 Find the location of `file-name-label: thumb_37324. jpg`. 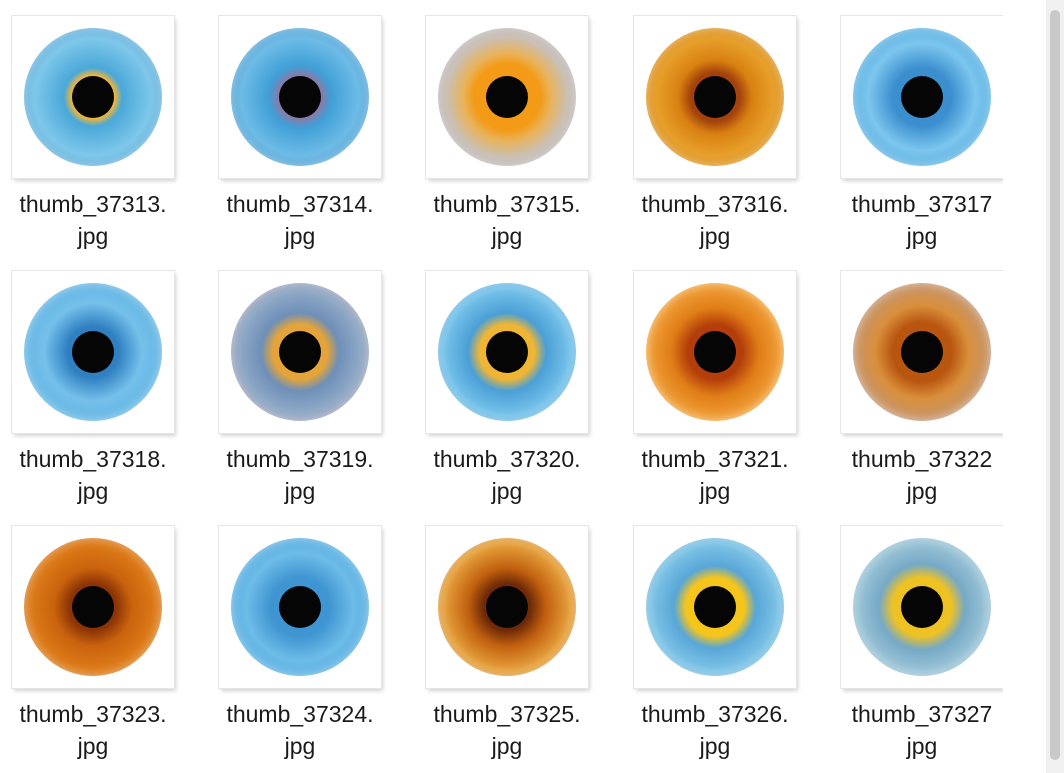

file-name-label: thumb_37324. jpg is located at coordinates (300, 730).